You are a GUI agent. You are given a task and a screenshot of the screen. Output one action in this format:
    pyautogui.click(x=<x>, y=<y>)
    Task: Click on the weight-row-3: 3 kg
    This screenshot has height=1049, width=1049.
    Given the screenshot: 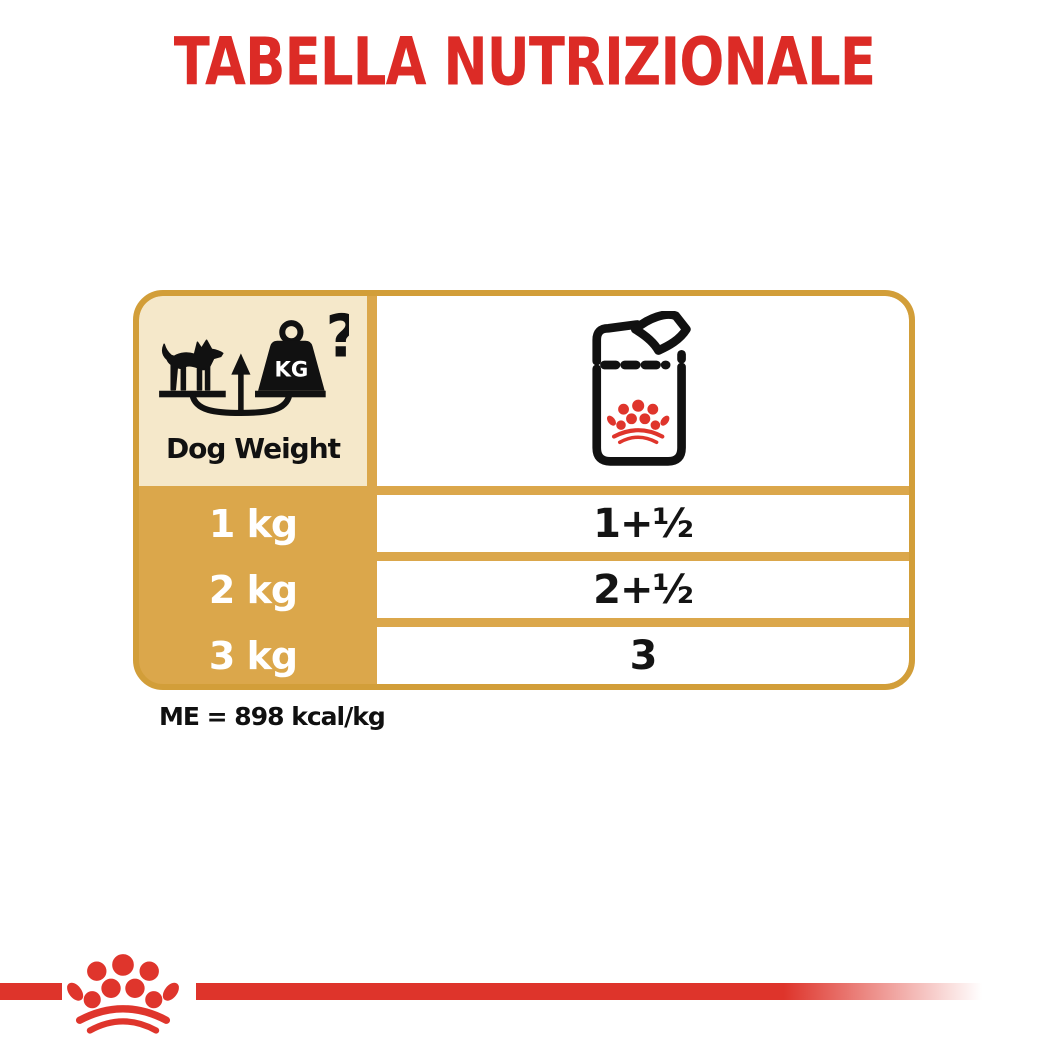 What is the action you would take?
    pyautogui.click(x=253, y=655)
    